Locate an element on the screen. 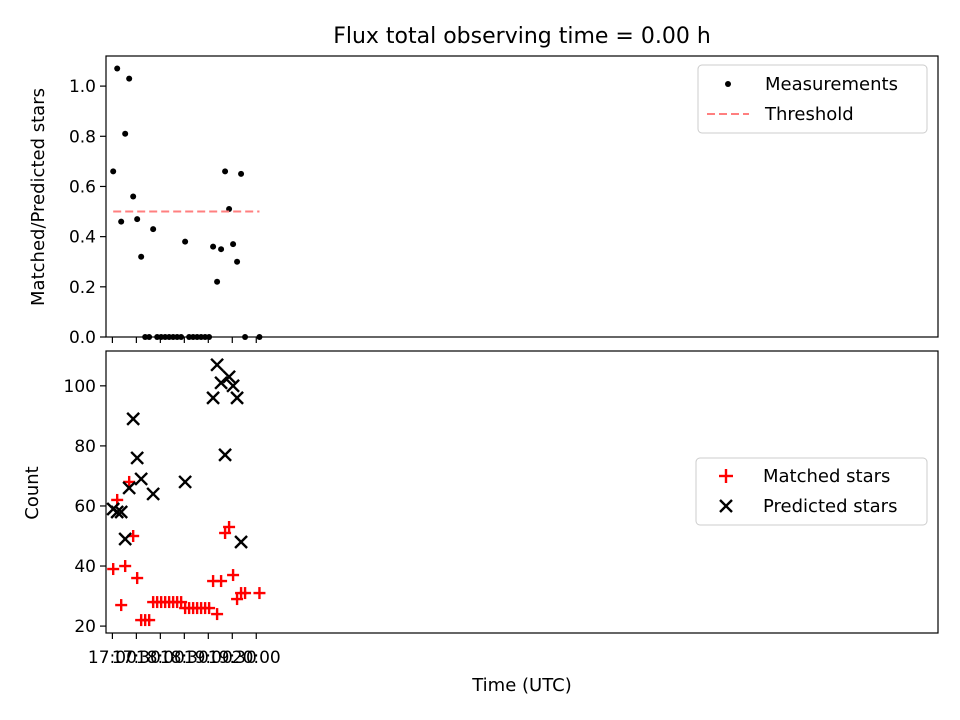 Image resolution: width=960 pixels, height=720 pixels. legend-predicted-marker is located at coordinates (726, 506).